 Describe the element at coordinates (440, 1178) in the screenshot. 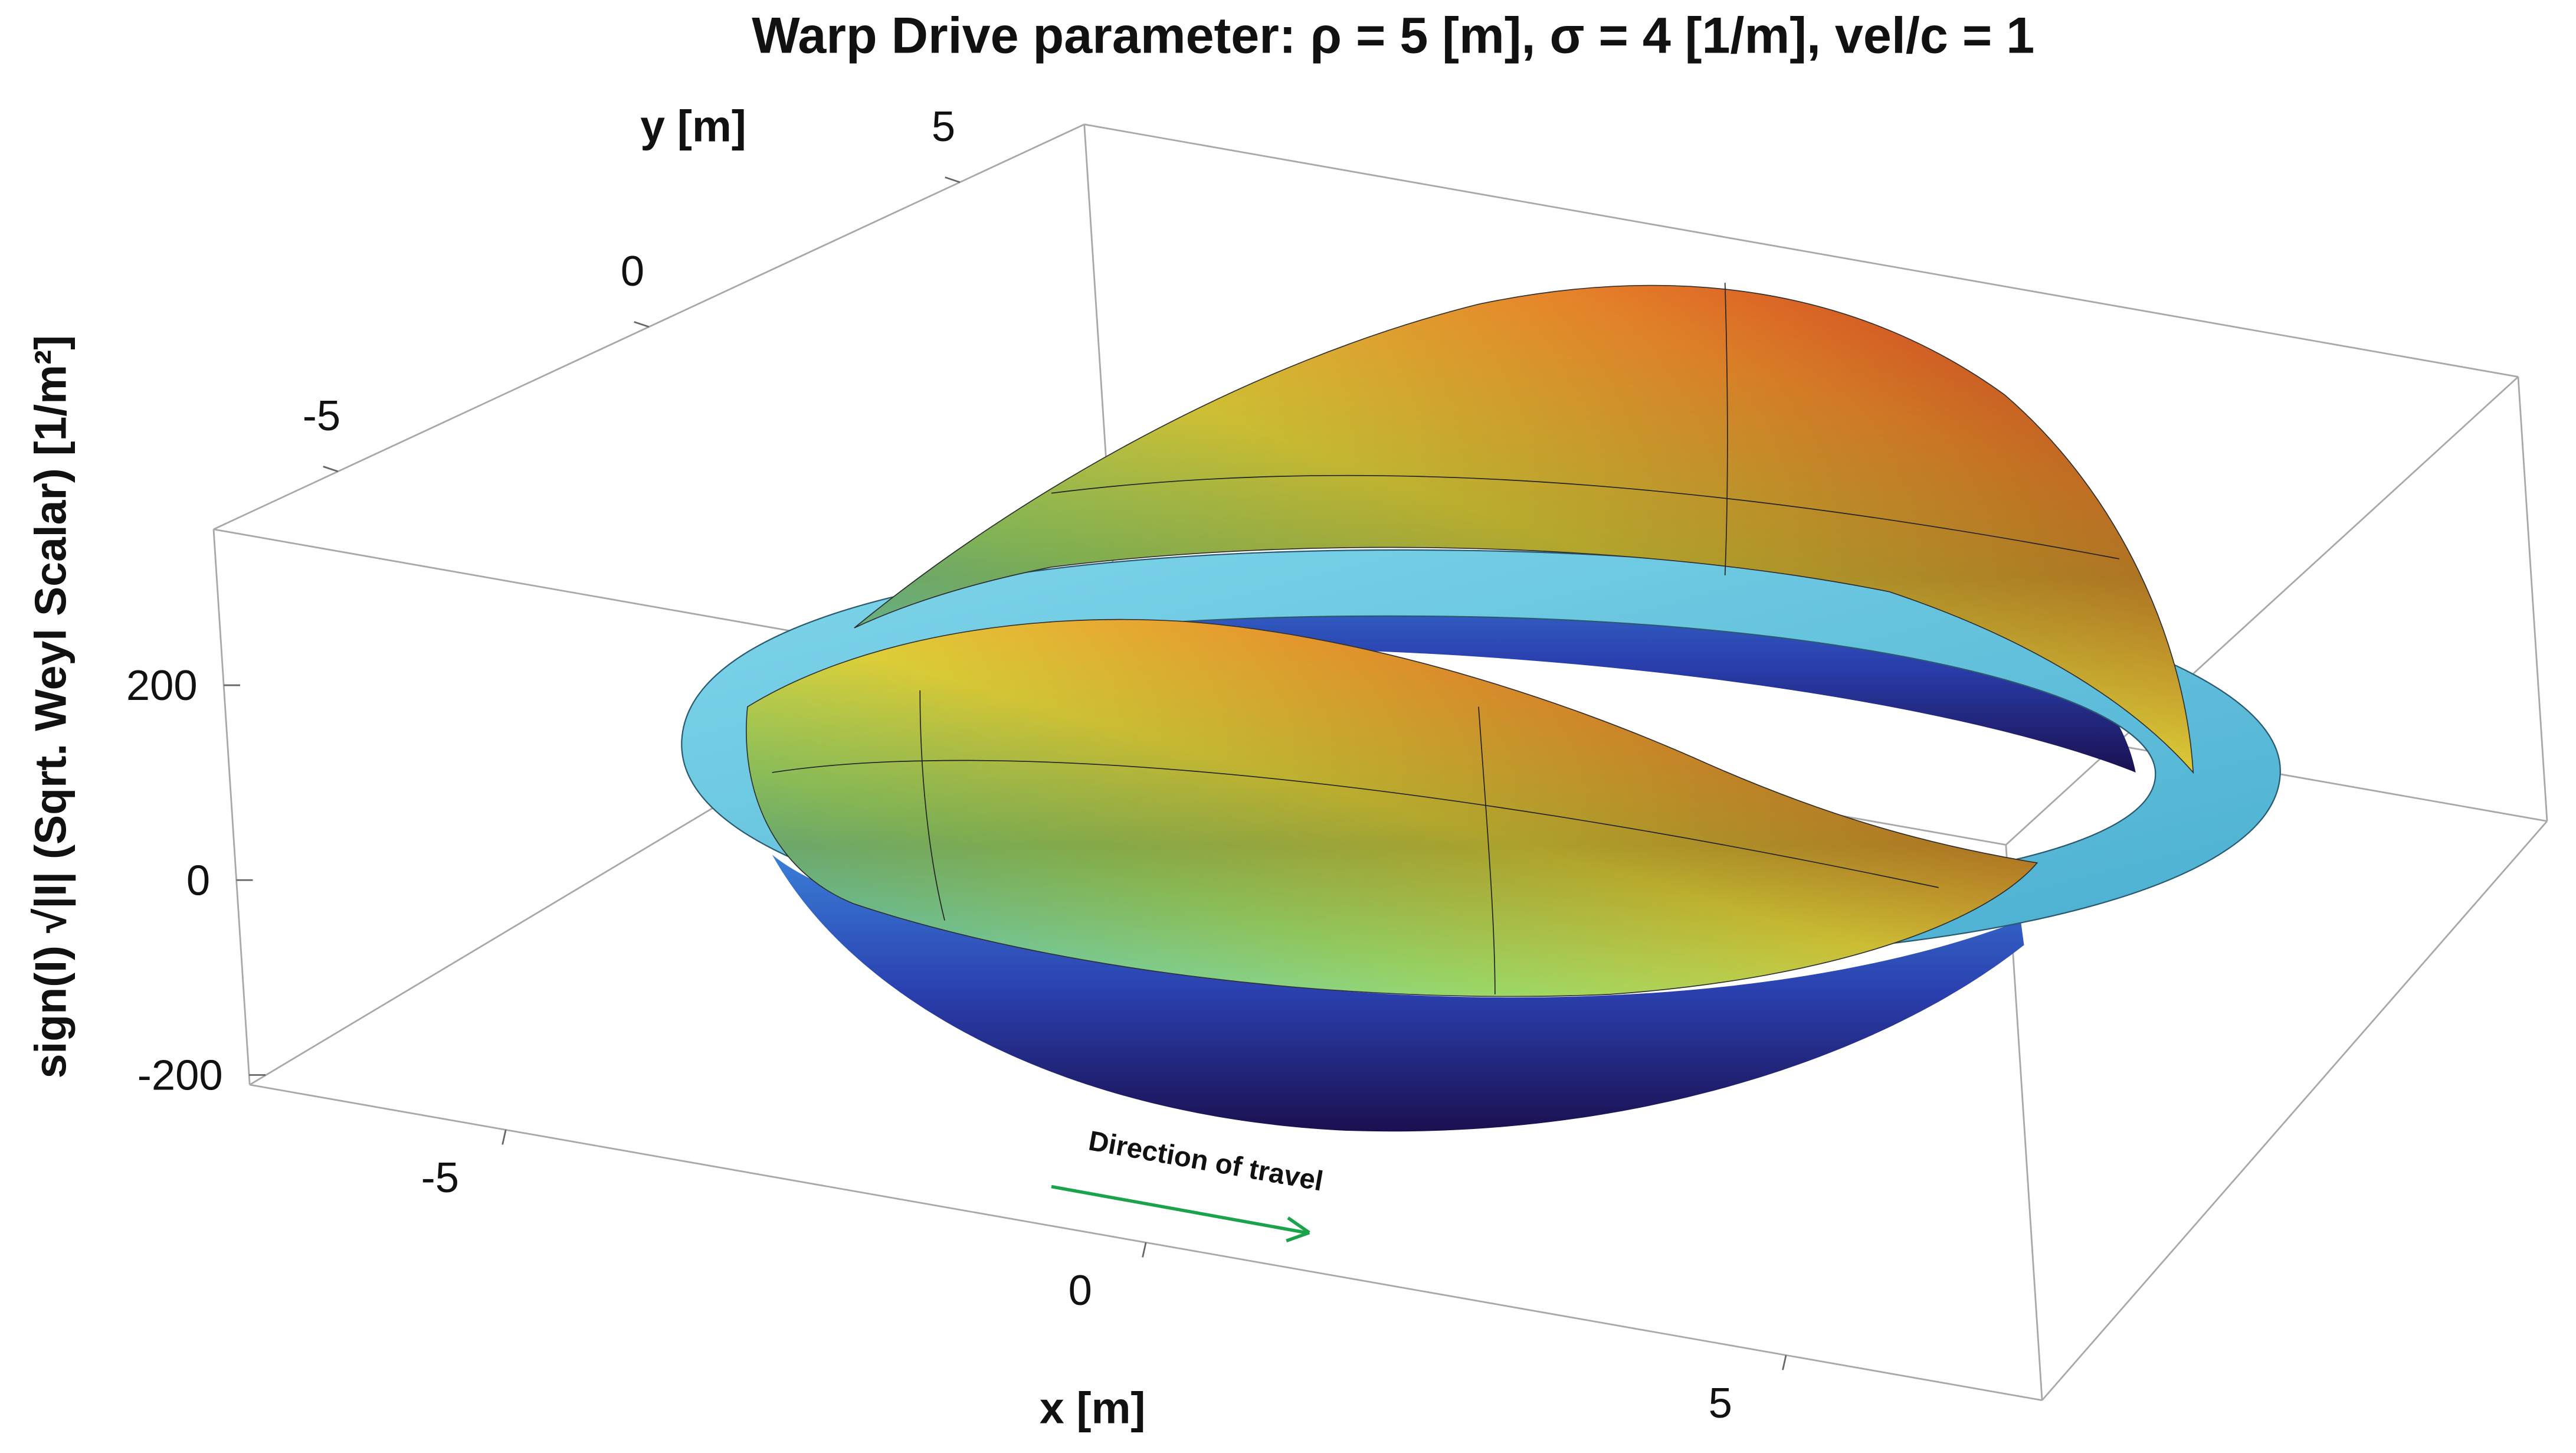

I see `x-tick-label: -5` at that location.